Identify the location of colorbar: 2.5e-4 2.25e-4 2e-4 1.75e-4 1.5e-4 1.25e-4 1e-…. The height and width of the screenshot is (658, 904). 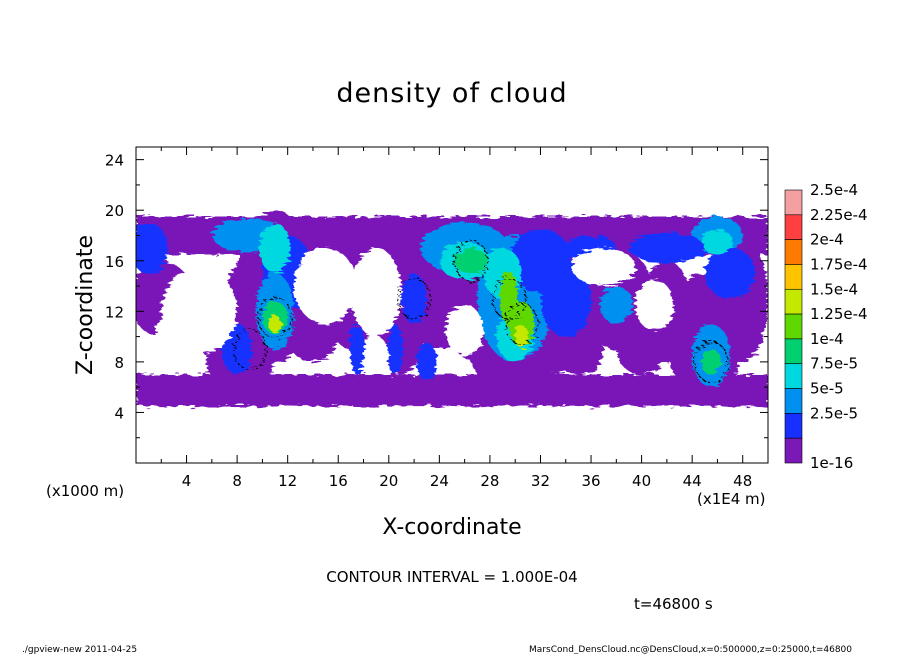
(826, 326).